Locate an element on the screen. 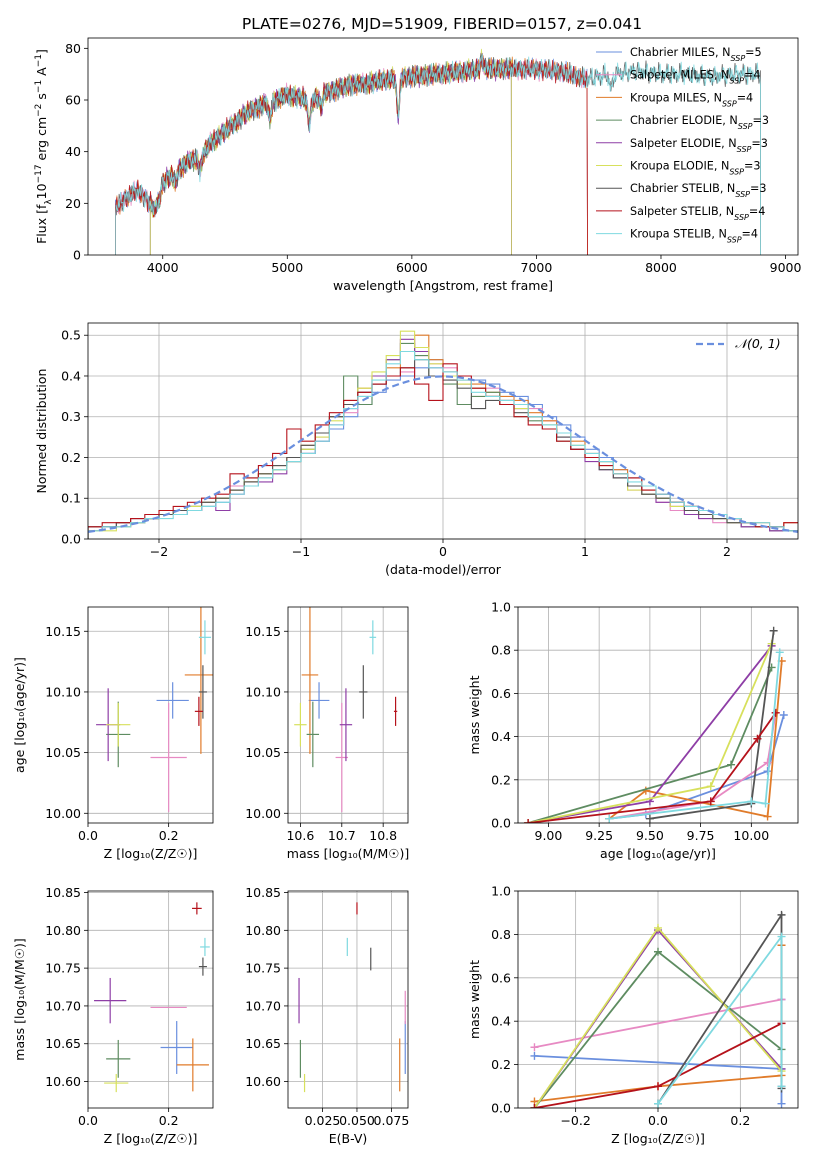 The height and width of the screenshot is (1170, 819). y-axis-label-part: 10 is located at coordinates (41, 191).